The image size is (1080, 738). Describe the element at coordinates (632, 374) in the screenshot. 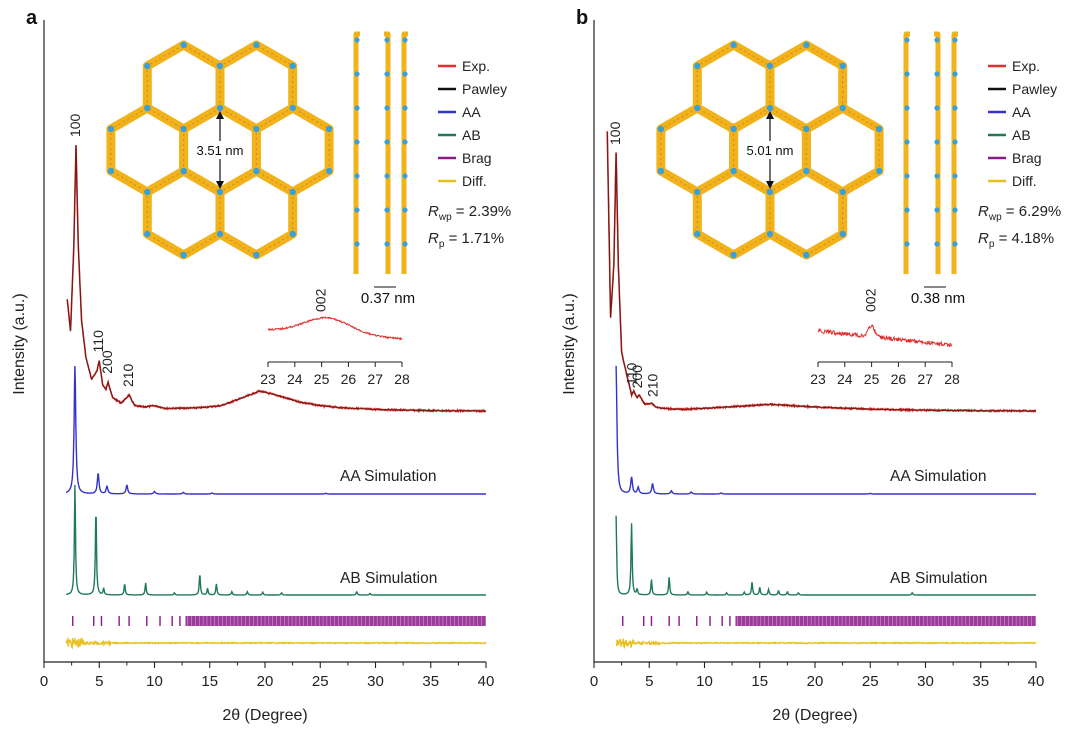

I see `peak-index-label: 110` at that location.